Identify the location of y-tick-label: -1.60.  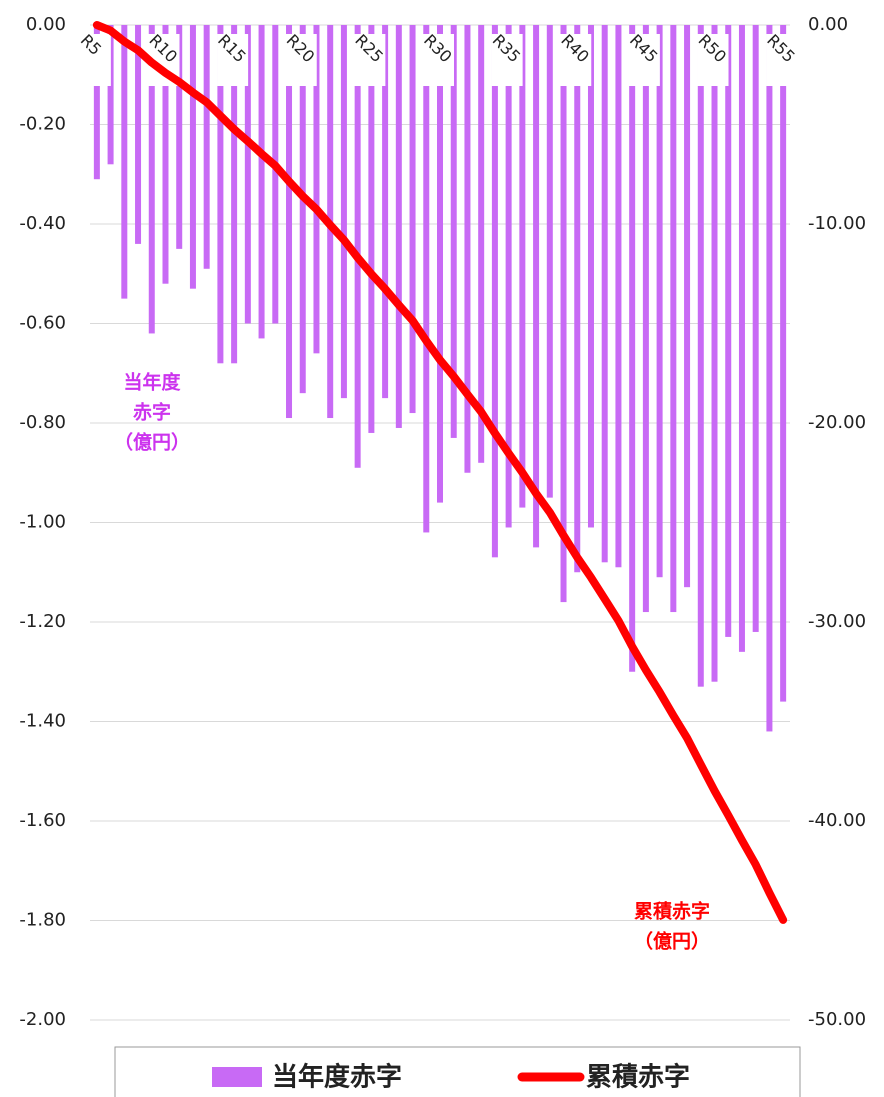
(42, 820).